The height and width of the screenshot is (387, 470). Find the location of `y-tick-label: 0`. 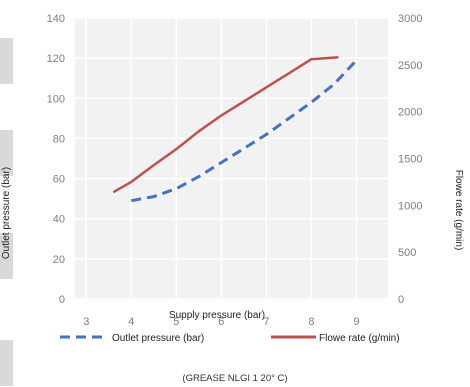

y-tick-label: 0 is located at coordinates (62, 300).